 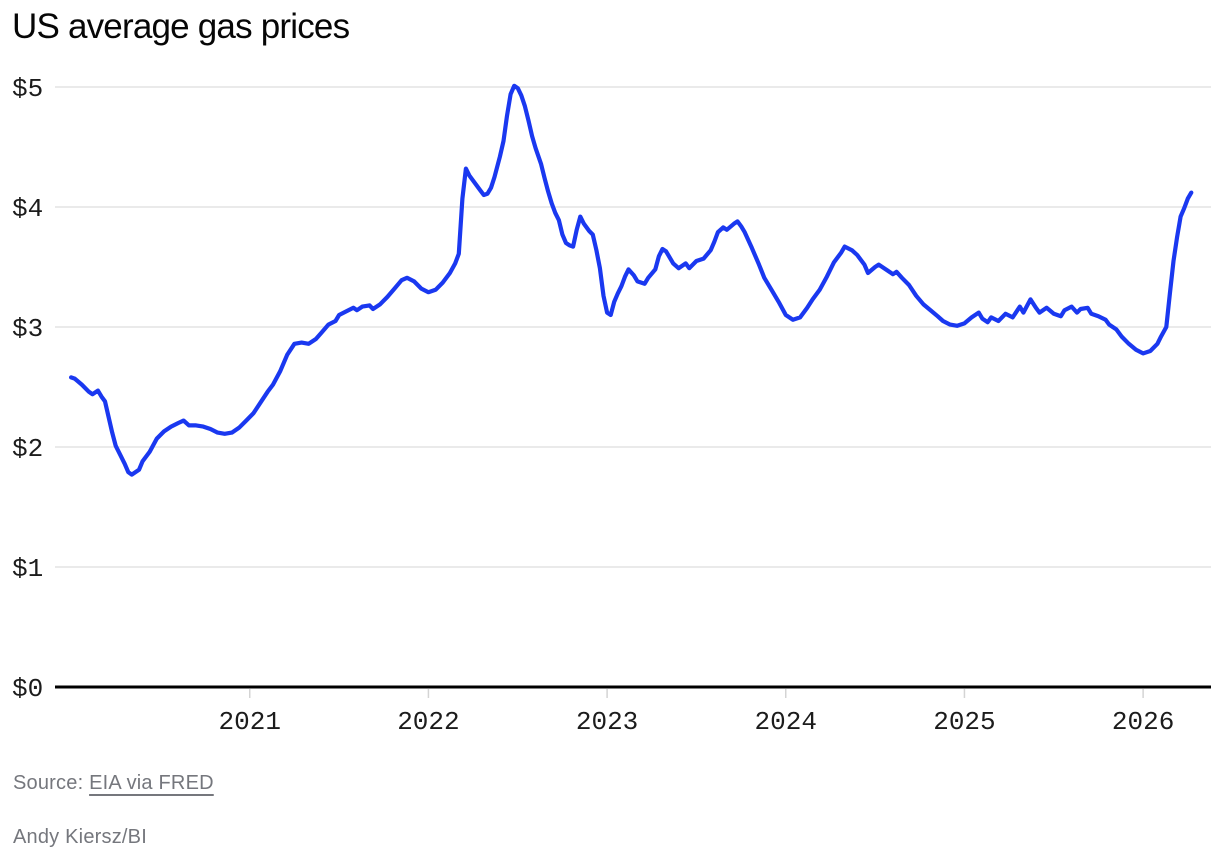 I want to click on y-tick-label: $4, so click(x=27, y=209).